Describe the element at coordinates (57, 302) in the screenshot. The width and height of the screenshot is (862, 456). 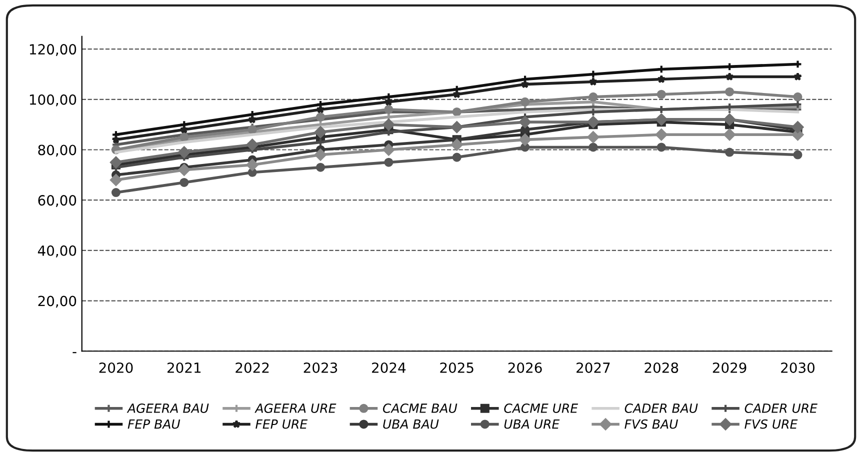
I see `y-tick-label: 20,00` at that location.